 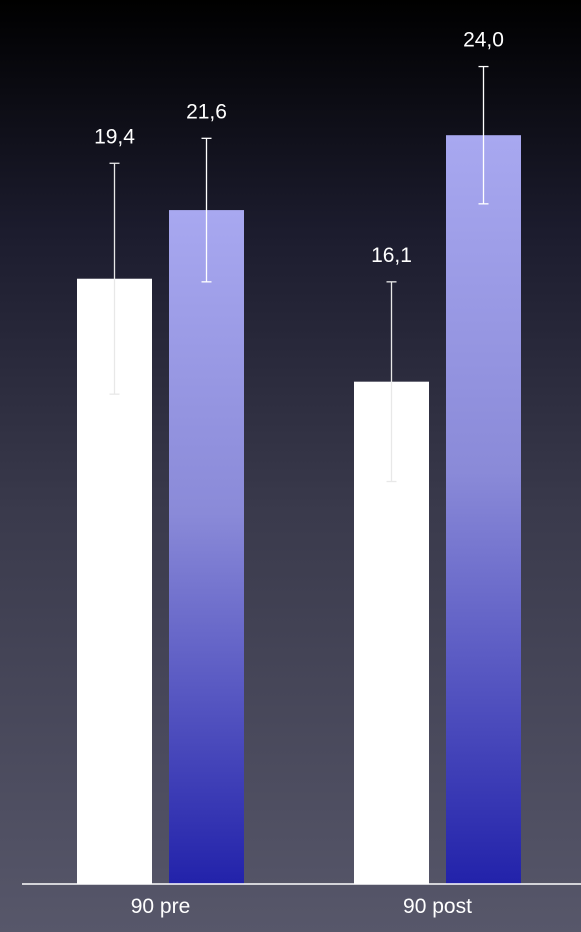 What do you see at coordinates (391, 255) in the screenshot?
I see `value-label-2-series-1: 16,1` at bounding box center [391, 255].